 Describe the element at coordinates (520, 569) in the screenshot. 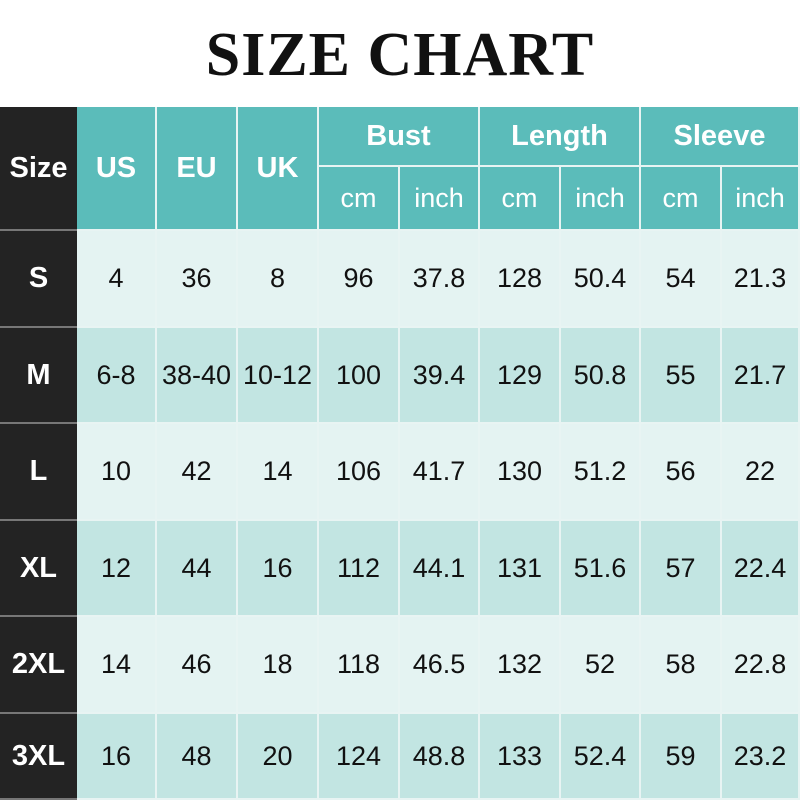

I see `cell-length-cm: 131` at that location.